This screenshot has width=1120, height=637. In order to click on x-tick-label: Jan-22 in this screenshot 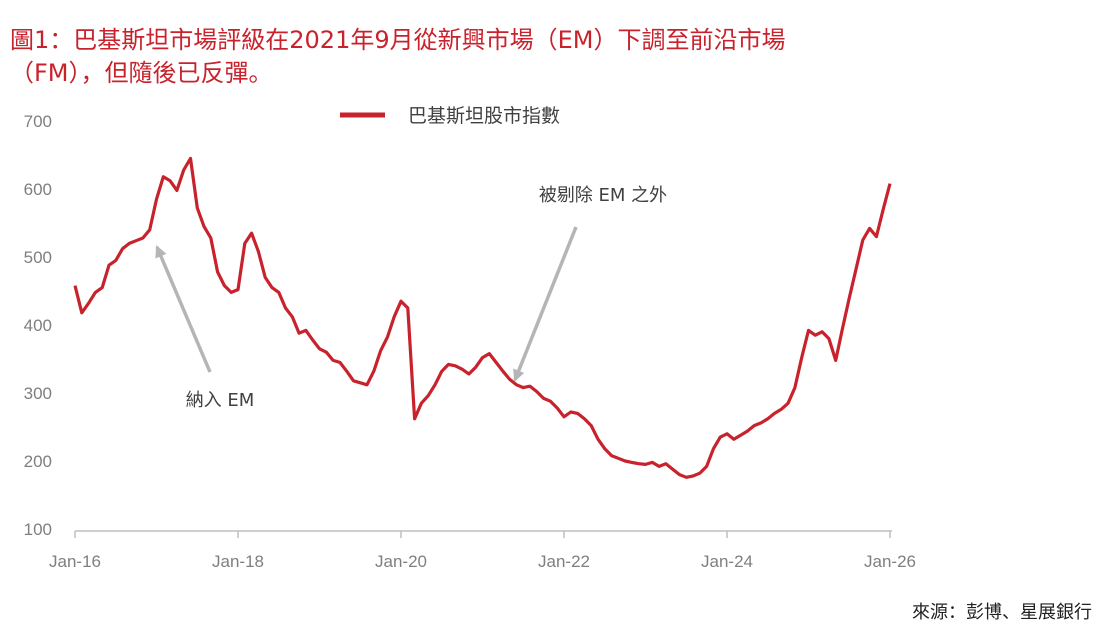, I will do `click(564, 561)`.